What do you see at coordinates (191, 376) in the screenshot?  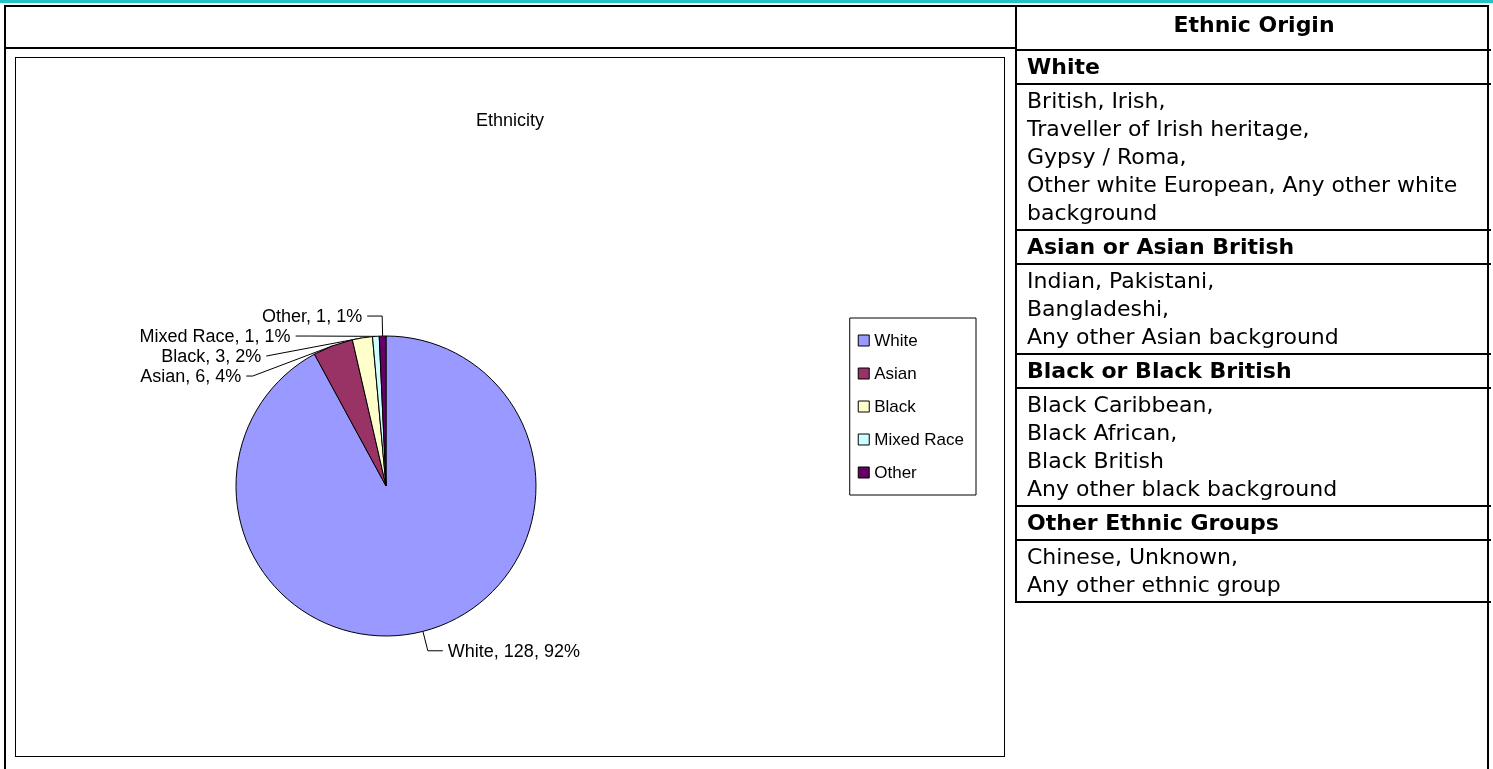 I see `data-label: Asian, 6, 4%` at bounding box center [191, 376].